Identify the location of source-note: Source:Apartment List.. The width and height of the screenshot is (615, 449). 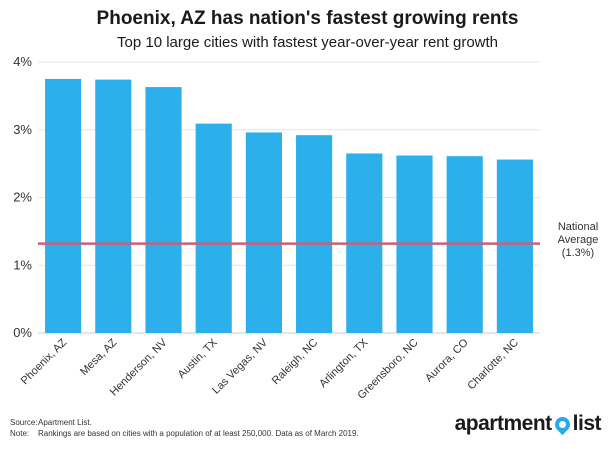
(51, 422).